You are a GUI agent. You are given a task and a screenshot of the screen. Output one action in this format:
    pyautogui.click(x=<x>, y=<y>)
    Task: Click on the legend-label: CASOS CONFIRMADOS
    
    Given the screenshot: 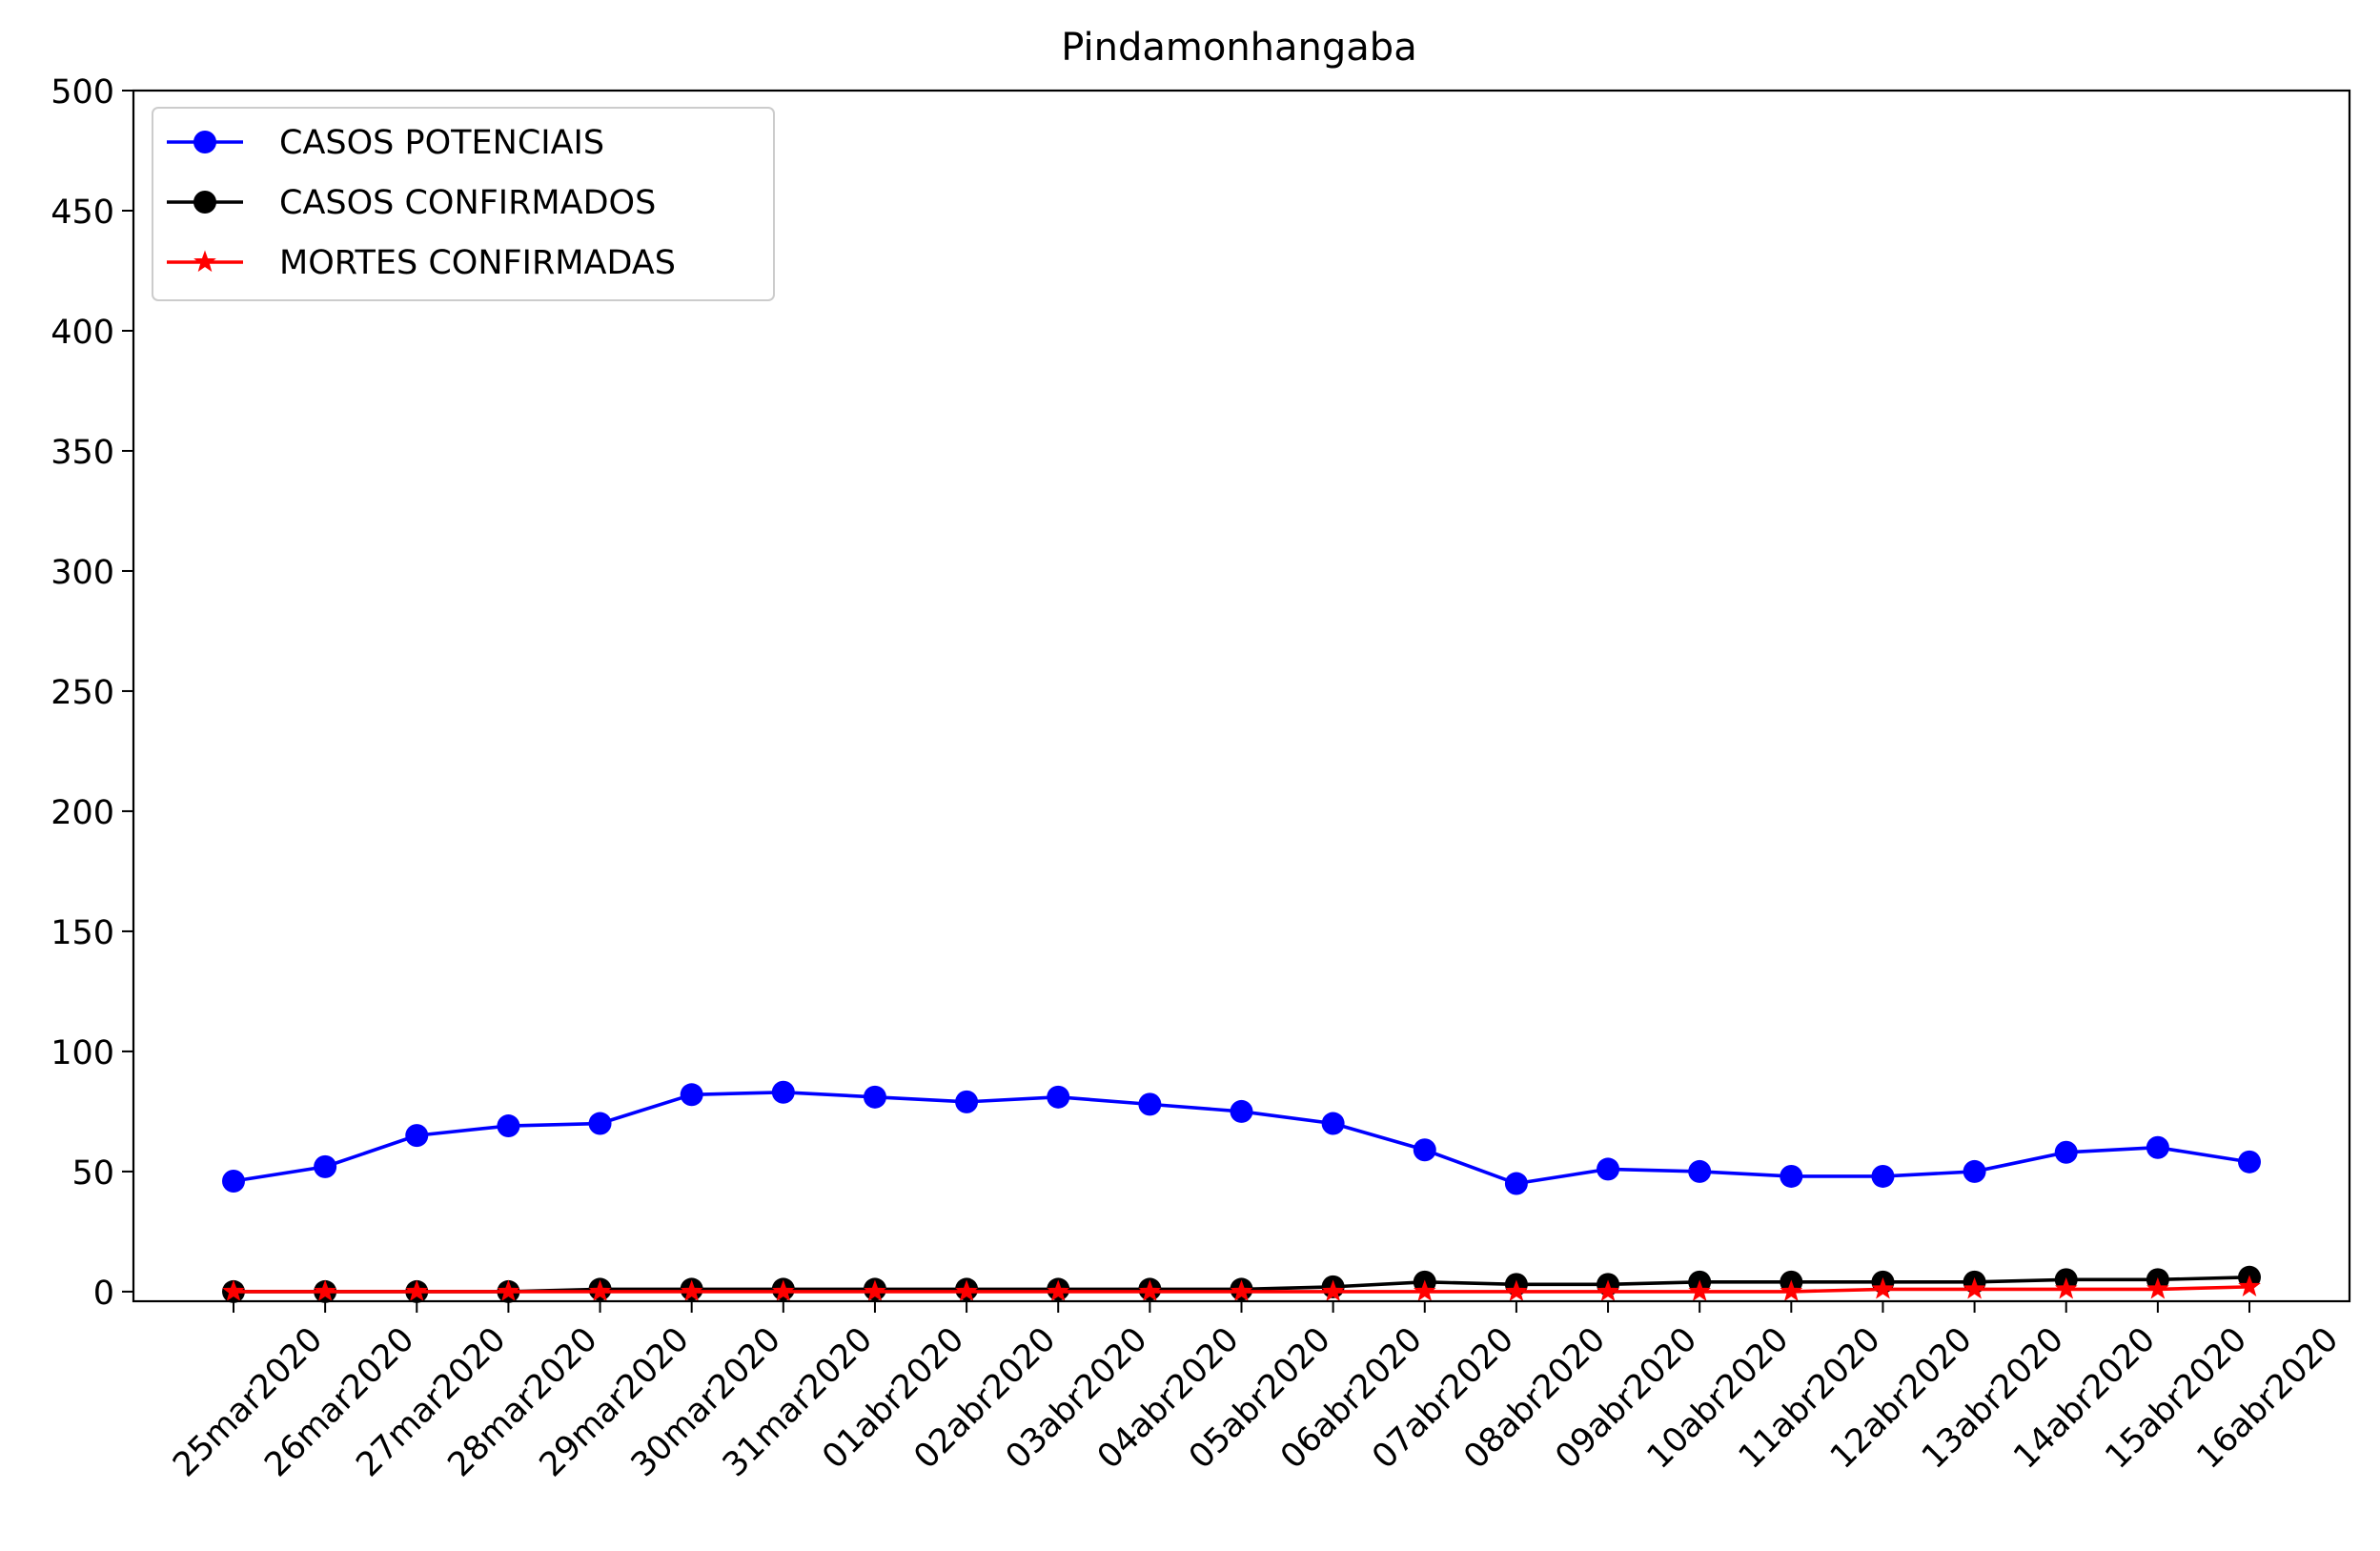 What is the action you would take?
    pyautogui.click(x=467, y=203)
    